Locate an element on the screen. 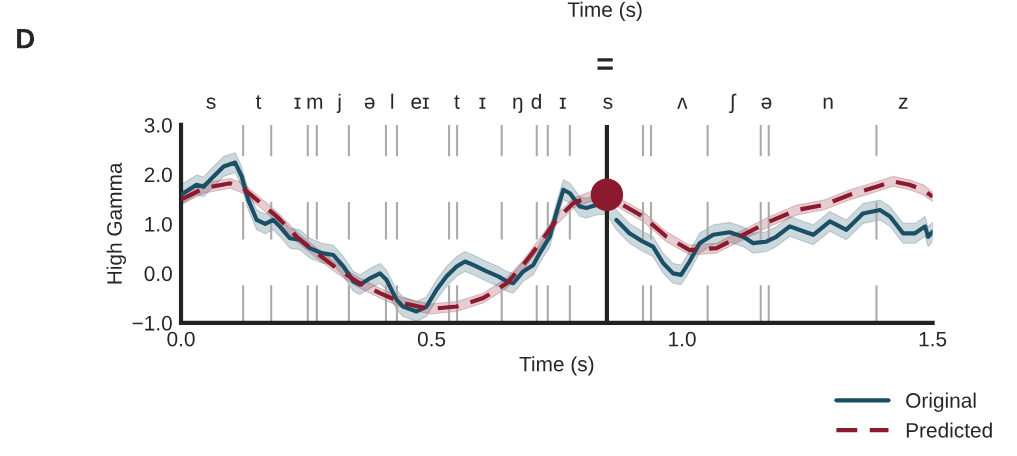 This screenshot has width=1017, height=456. text: ŋ is located at coordinates (518, 105).